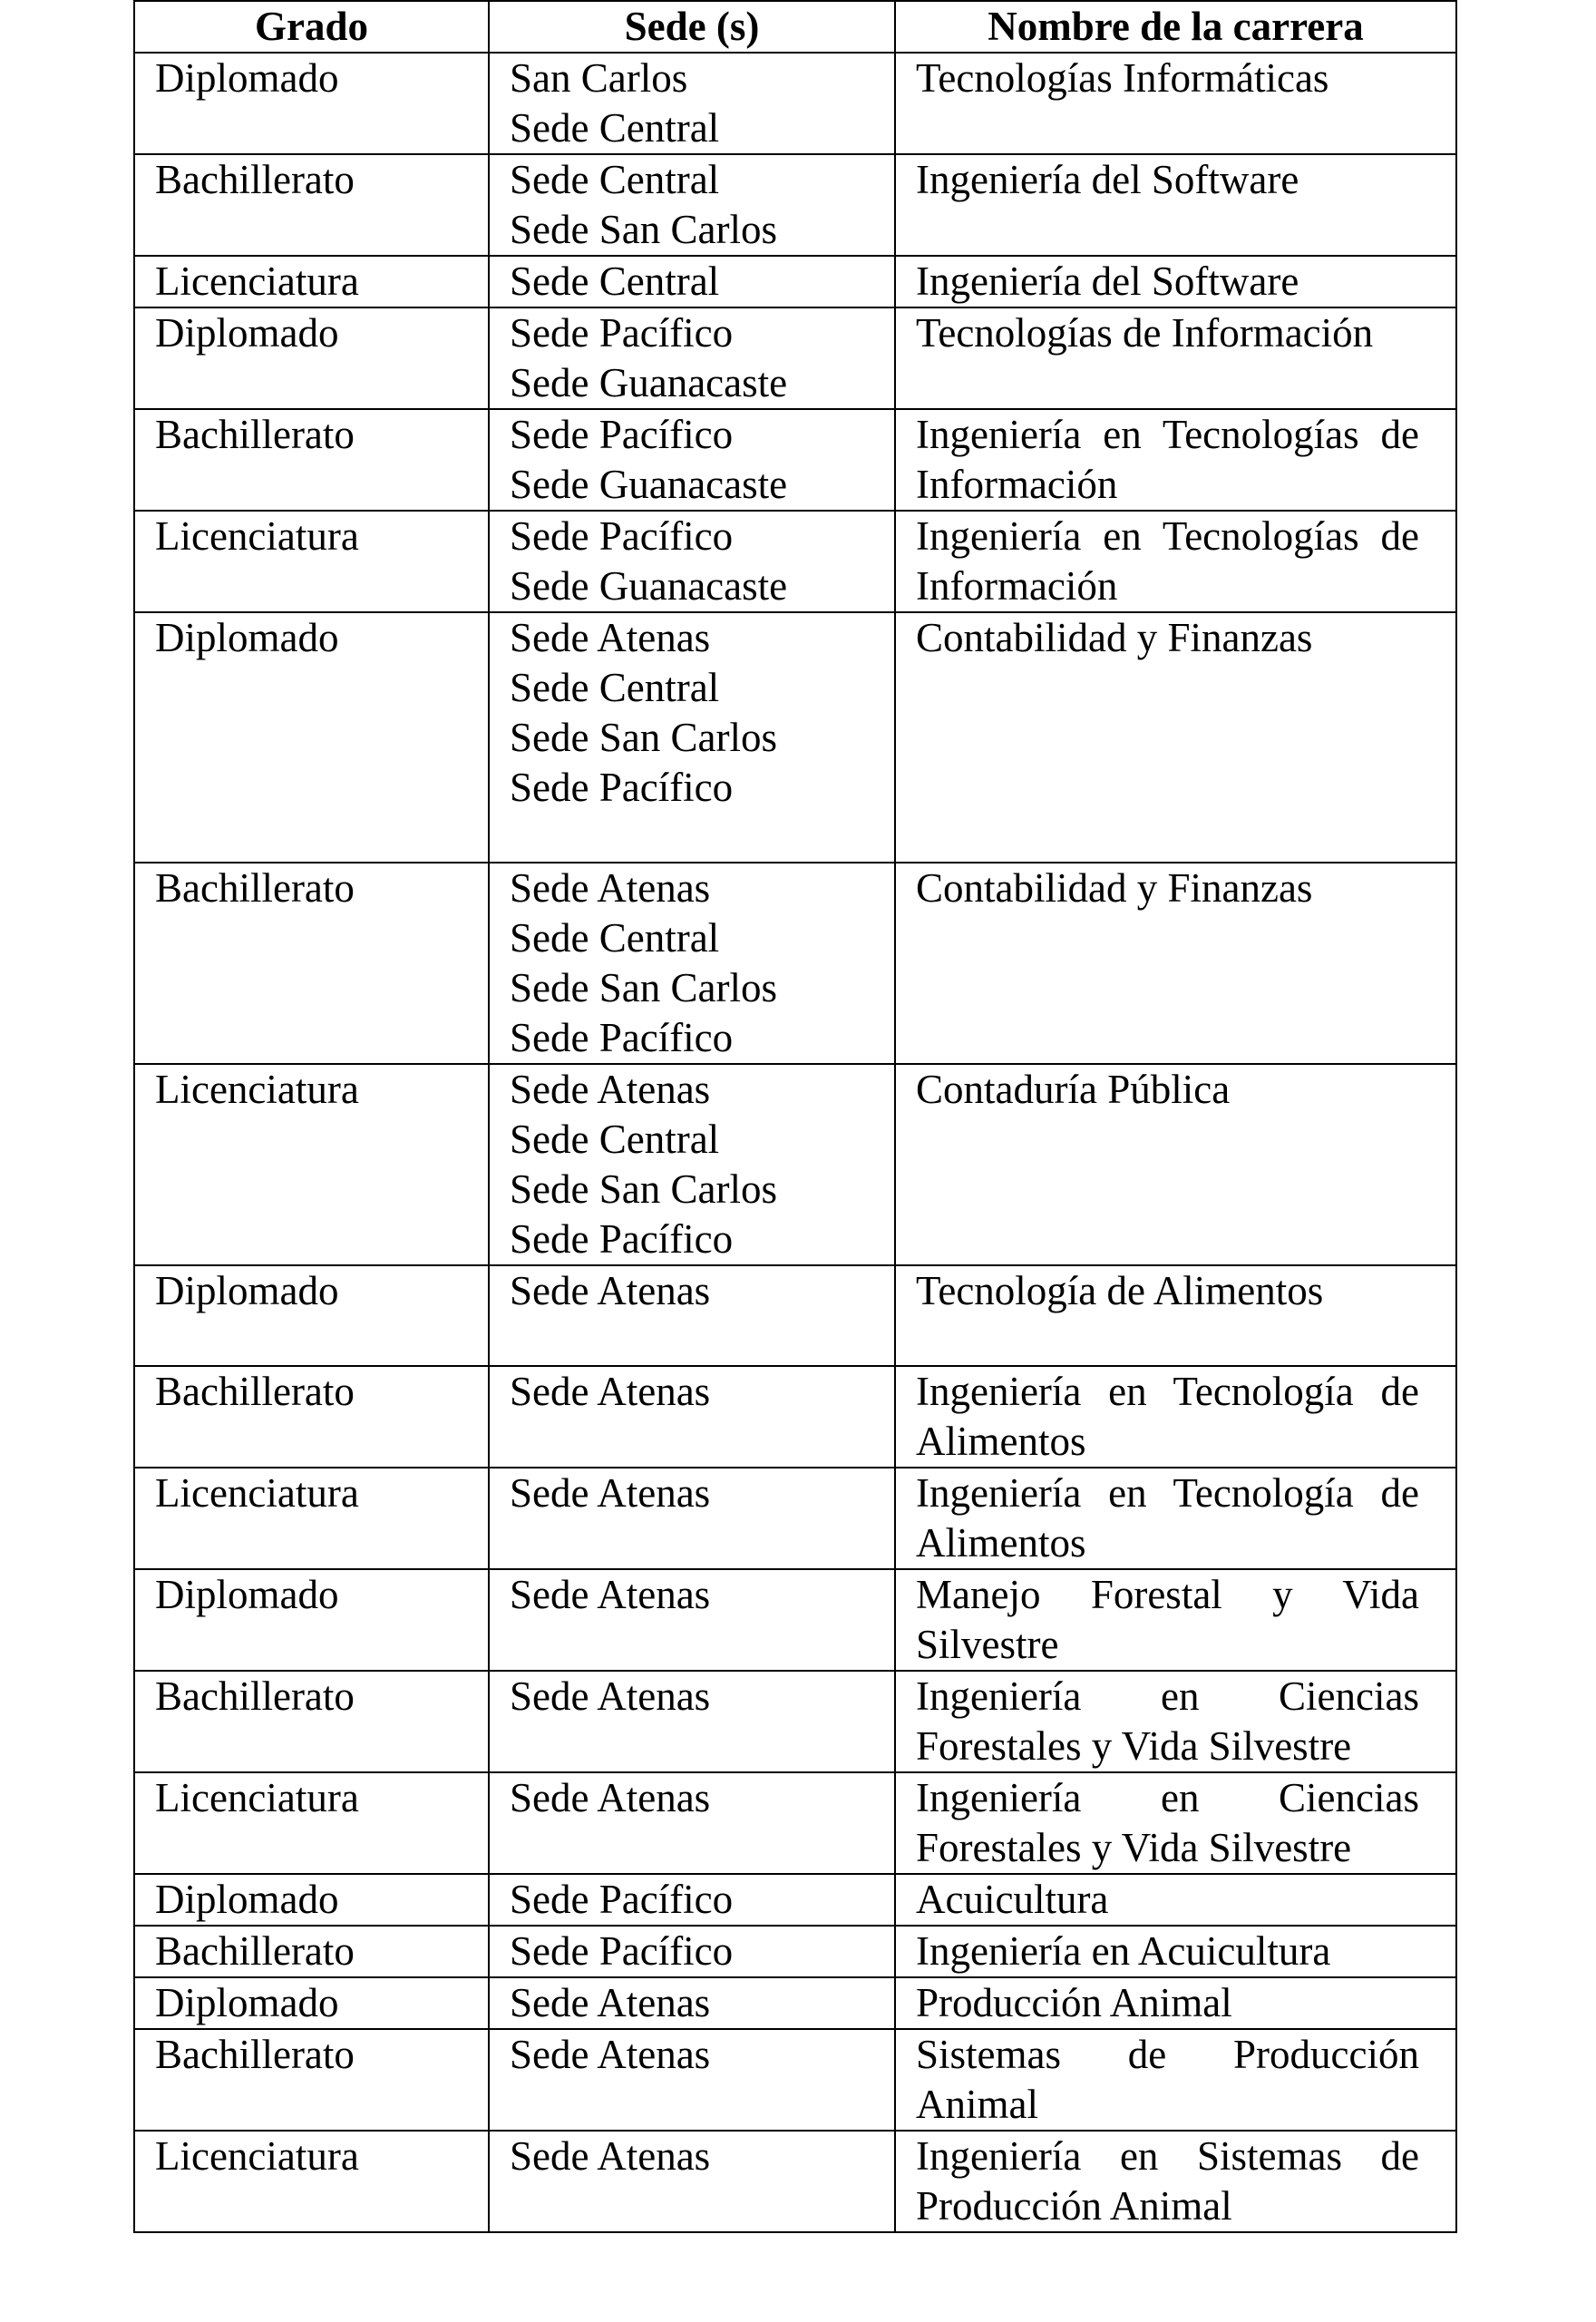  I want to click on cell-sedes: Sede Pacífico, so click(692, 1951).